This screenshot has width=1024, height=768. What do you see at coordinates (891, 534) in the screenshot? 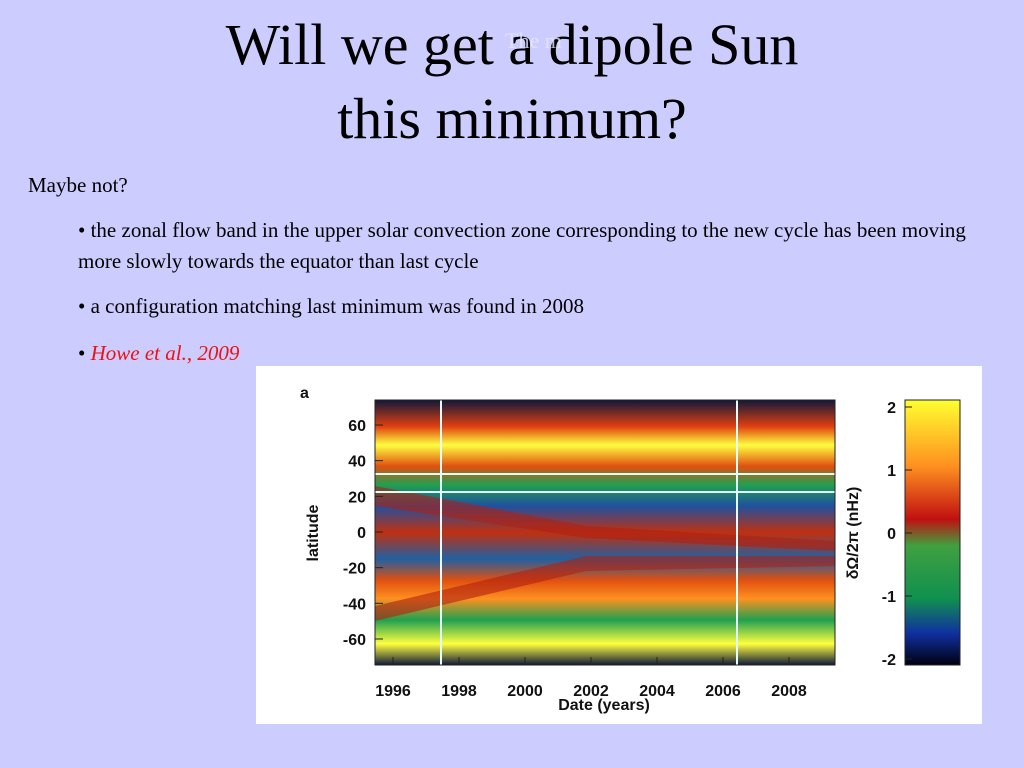
I see `colorbar-tick-label: 0` at bounding box center [891, 534].